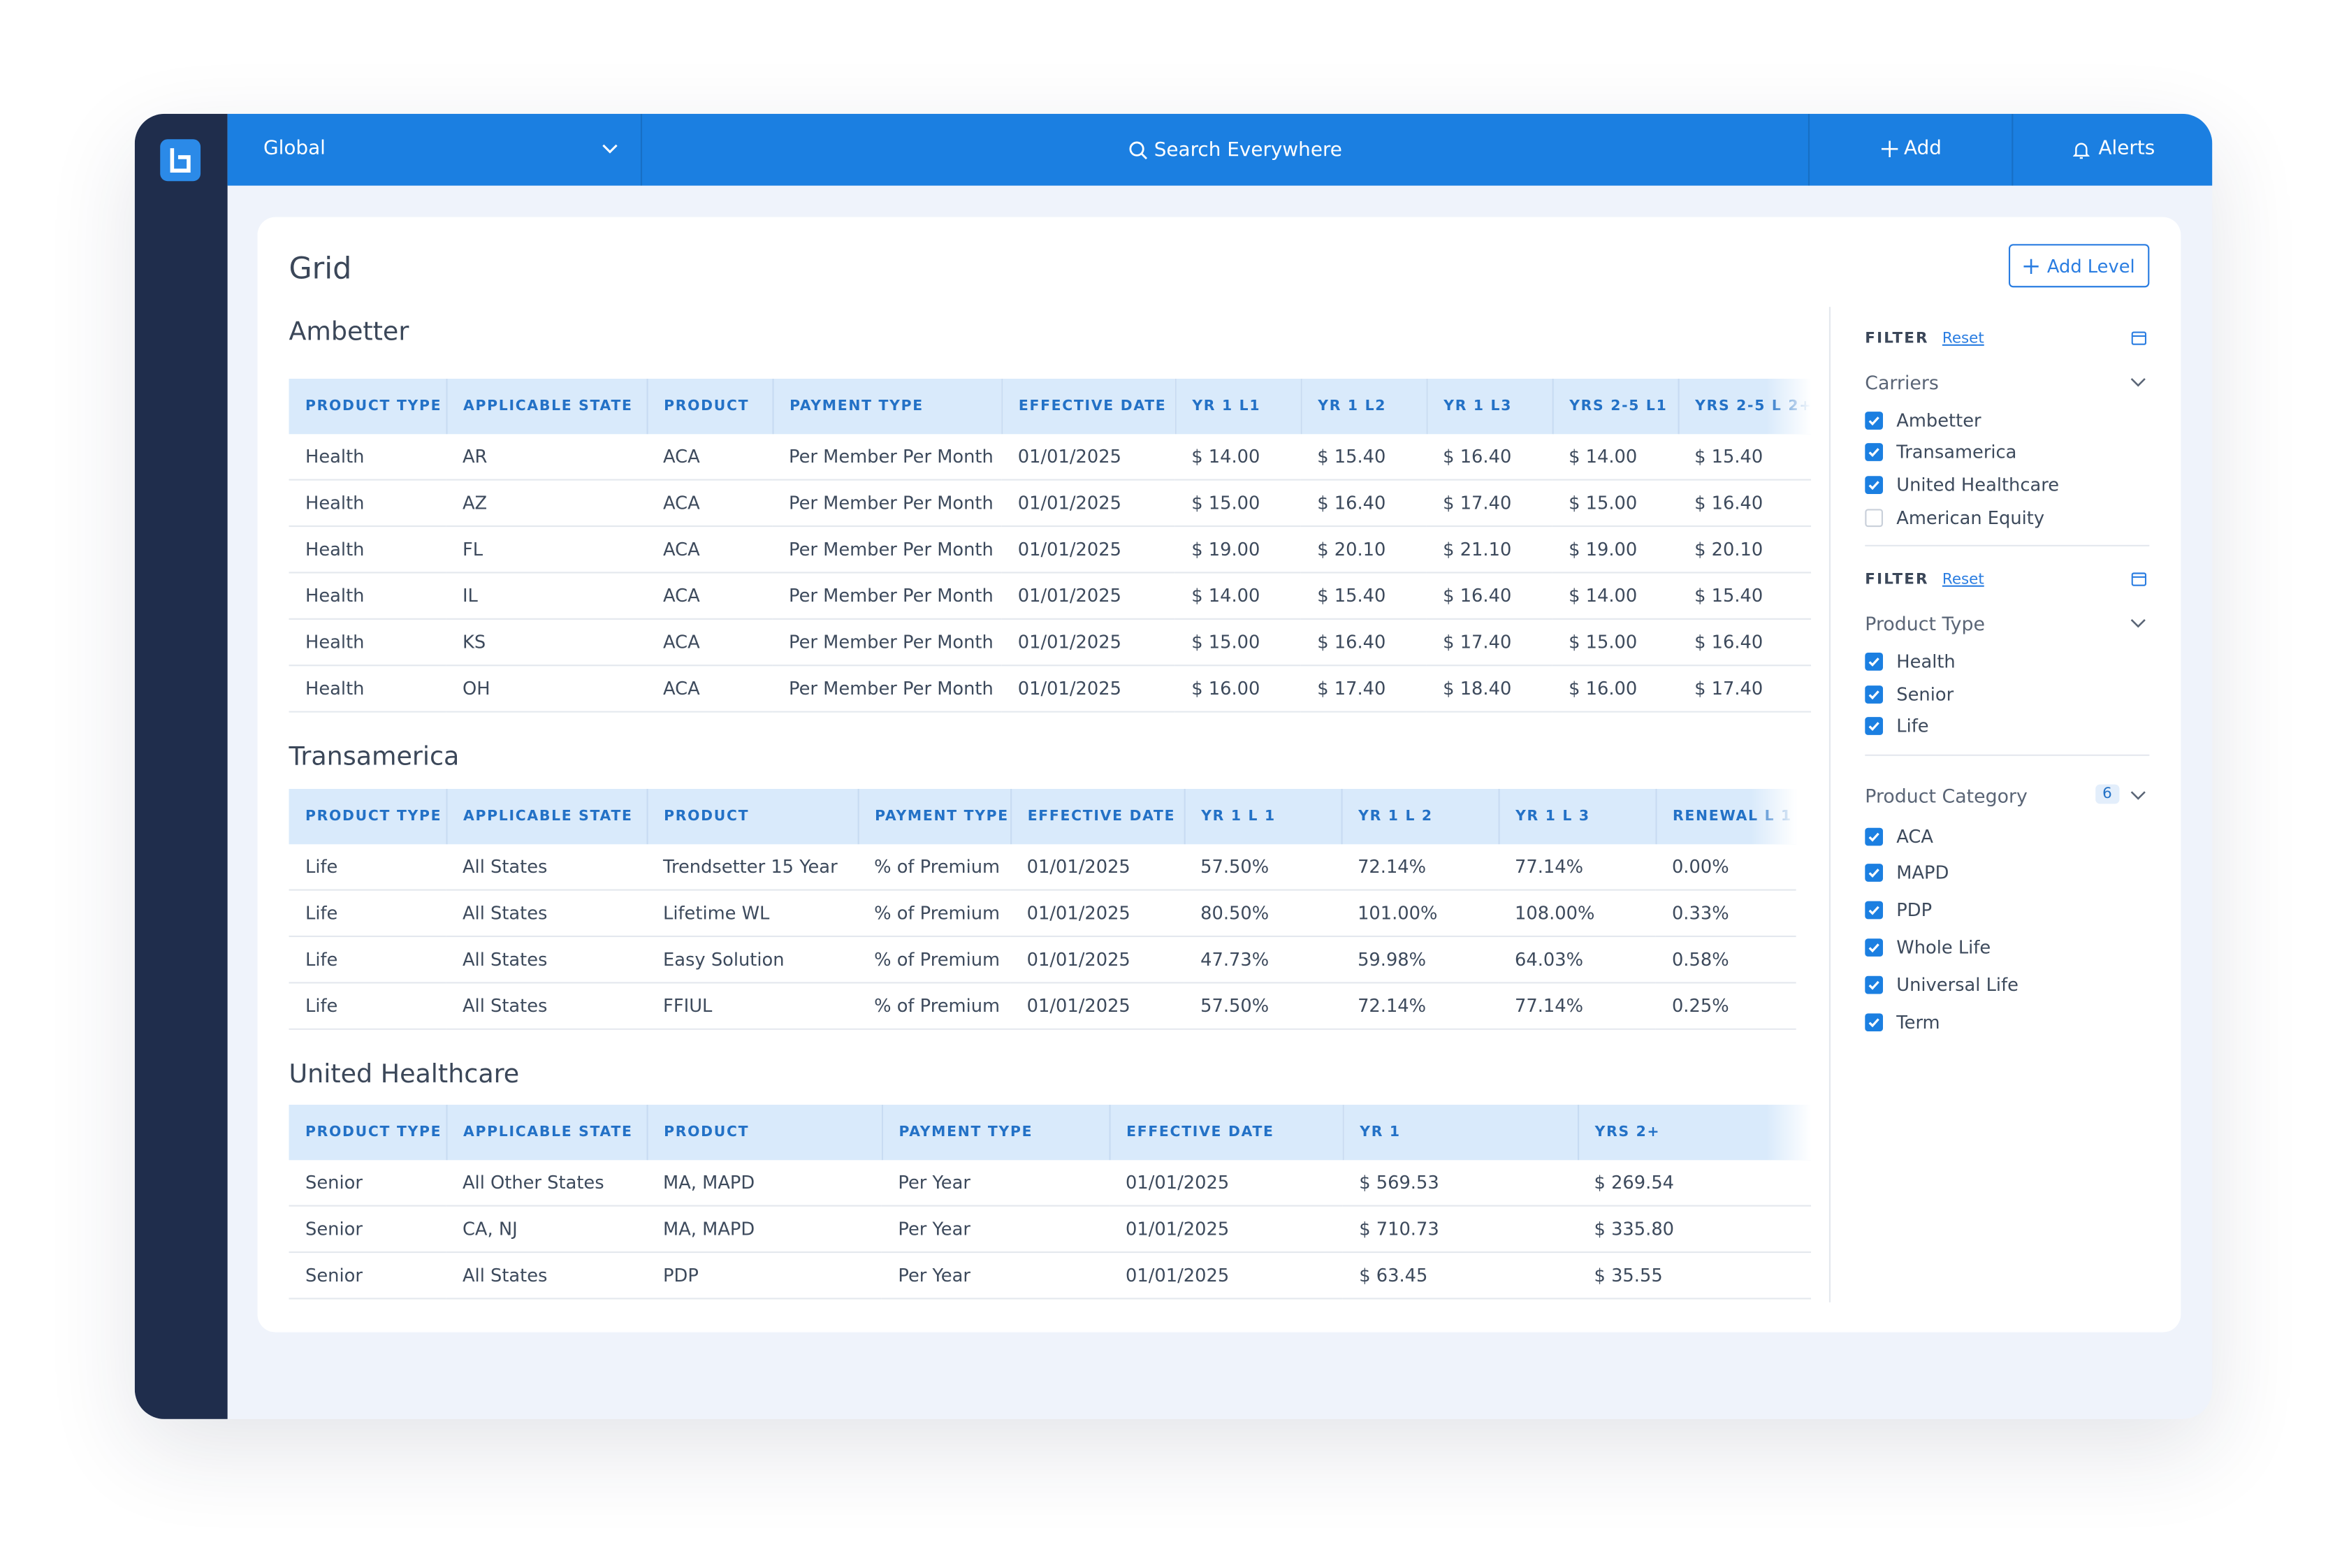 The width and height of the screenshot is (2335, 1568). I want to click on cell: 80.50%, so click(1262, 914).